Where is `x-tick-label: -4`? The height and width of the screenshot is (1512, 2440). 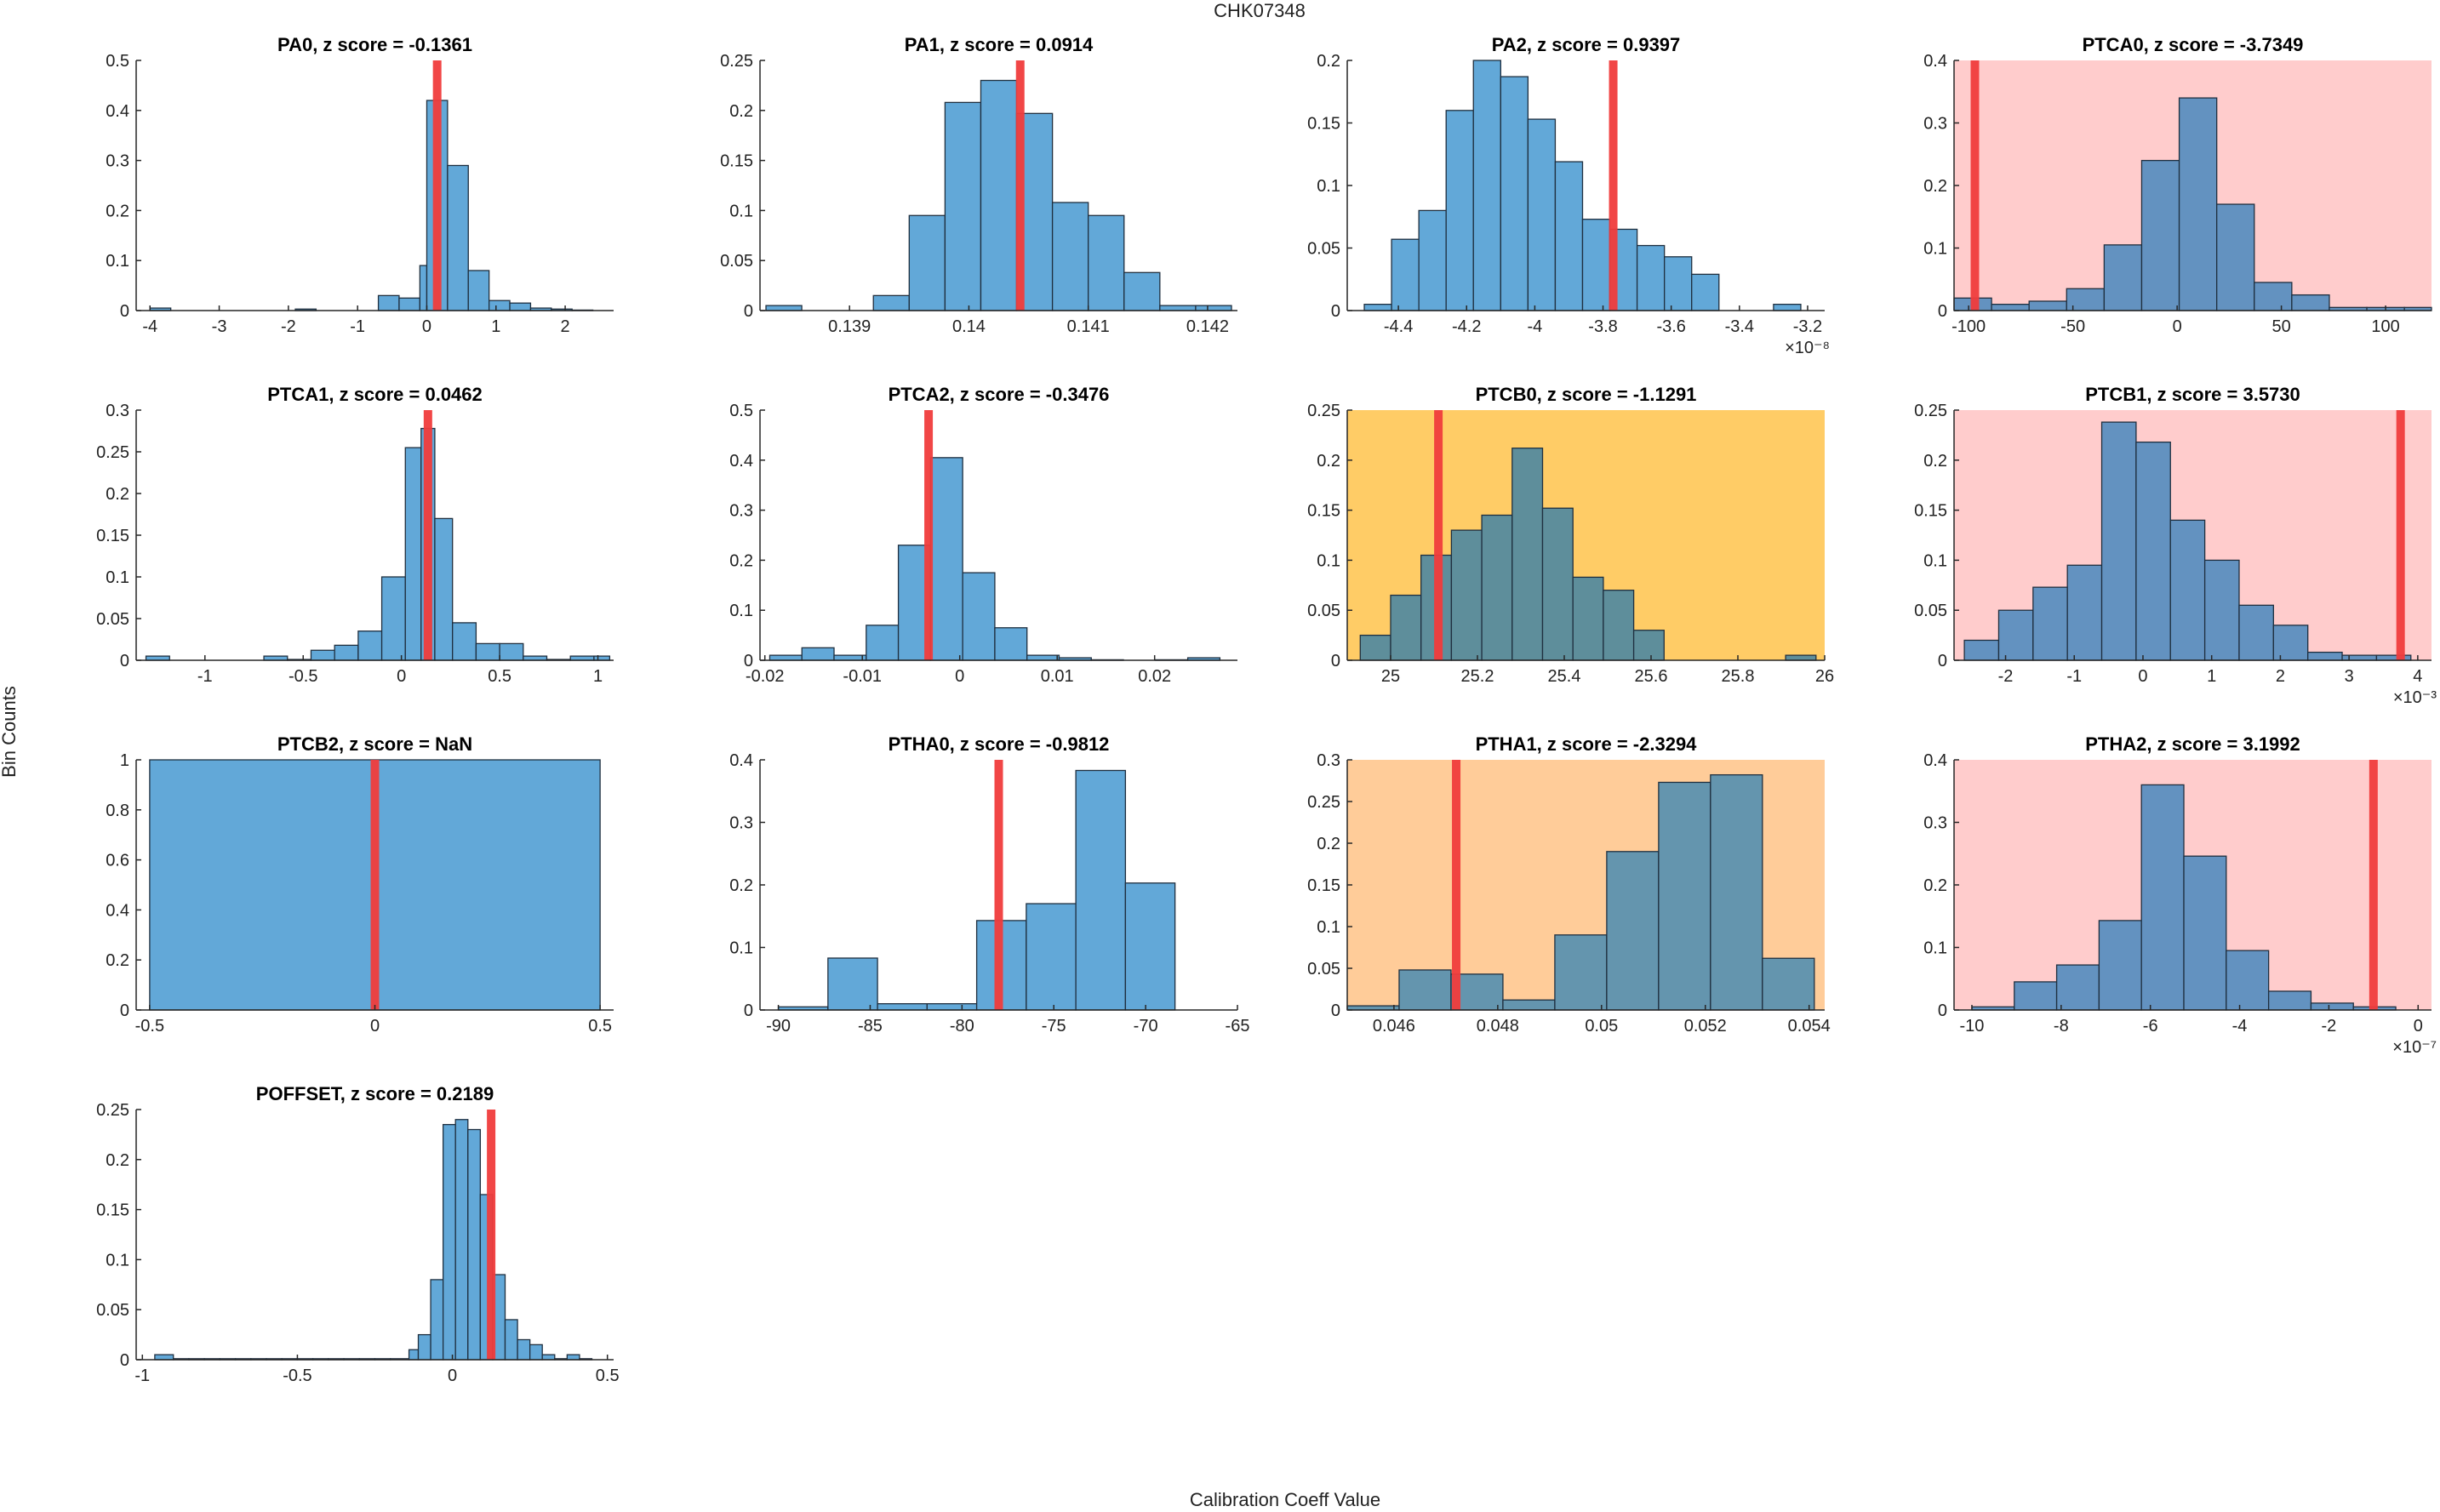
x-tick-label: -4 is located at coordinates (1535, 326).